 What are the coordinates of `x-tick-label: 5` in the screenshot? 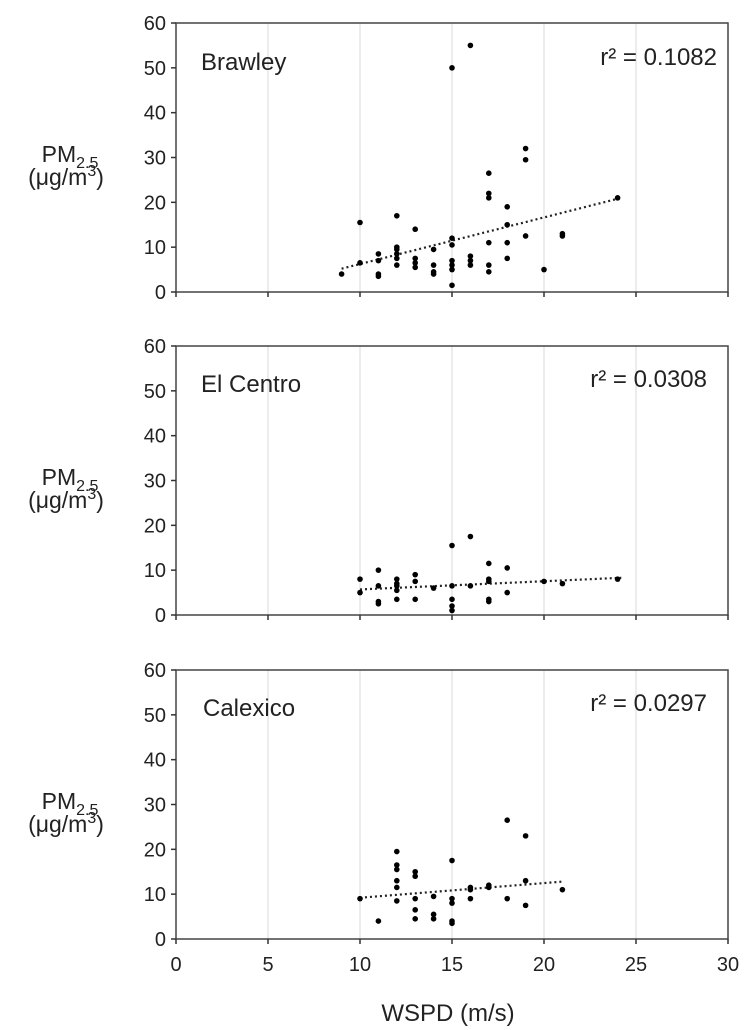 It's located at (267, 965).